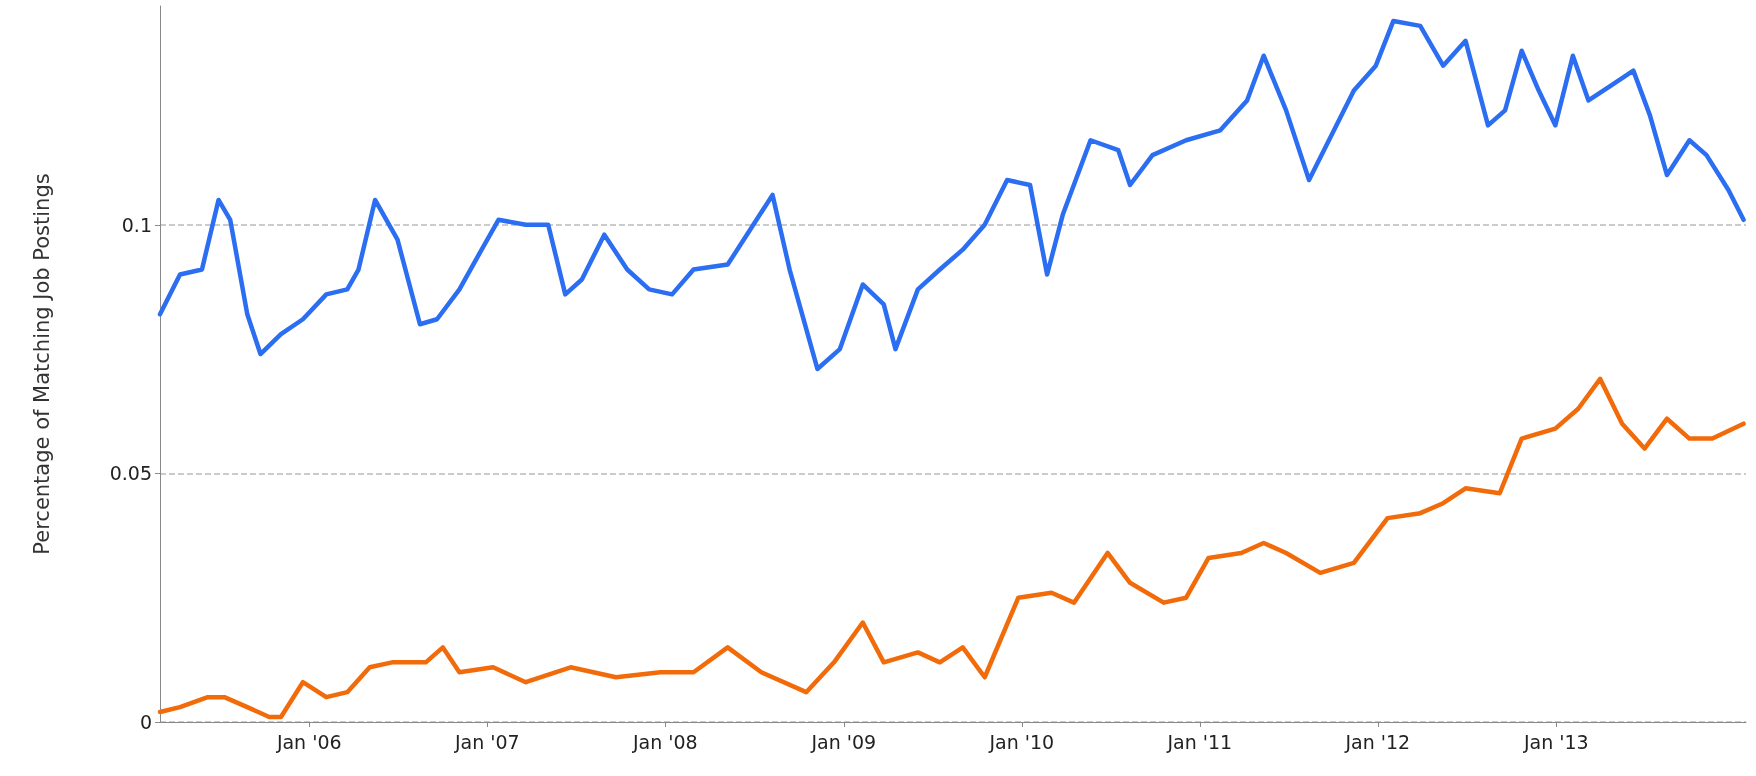 The height and width of the screenshot is (776, 1756). I want to click on x-tick-label: Jan '13, so click(1555, 741).